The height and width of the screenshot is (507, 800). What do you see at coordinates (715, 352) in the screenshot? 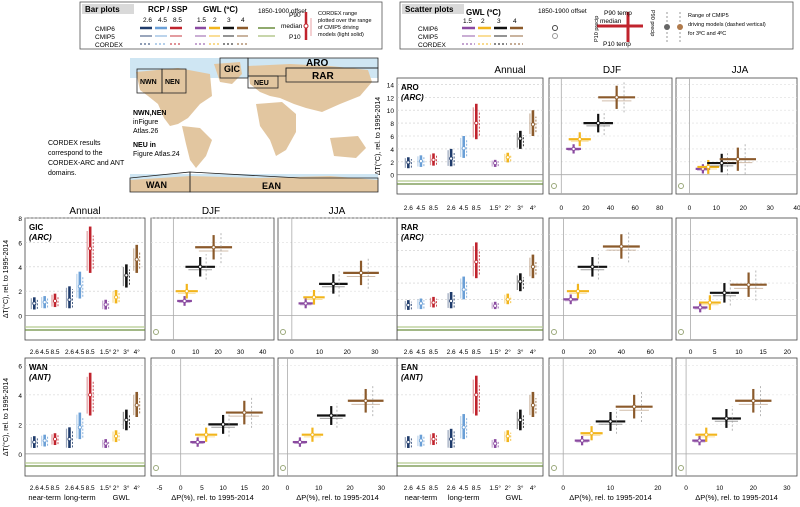
I see `x-tick-label: 5` at bounding box center [715, 352].